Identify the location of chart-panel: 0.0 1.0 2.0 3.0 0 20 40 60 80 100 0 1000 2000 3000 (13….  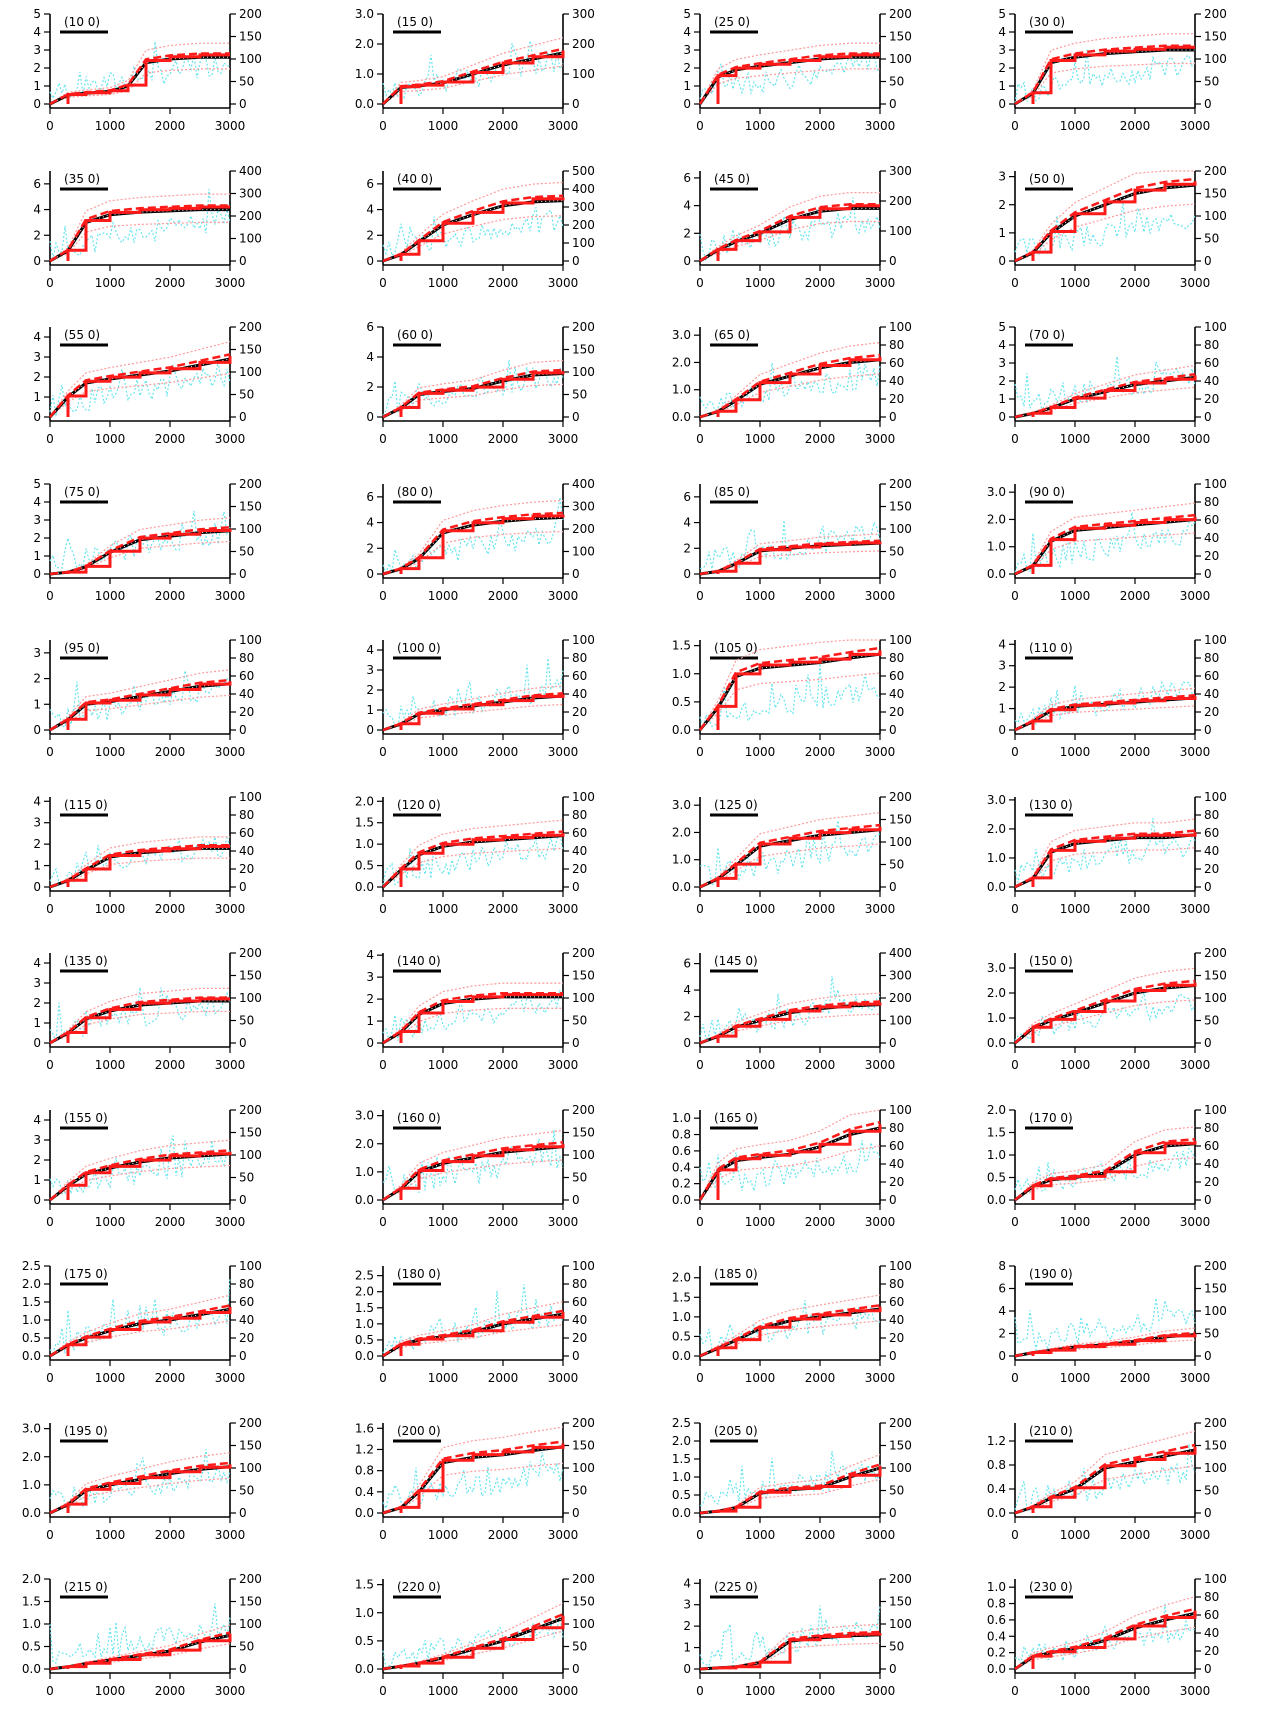
(1117, 866).